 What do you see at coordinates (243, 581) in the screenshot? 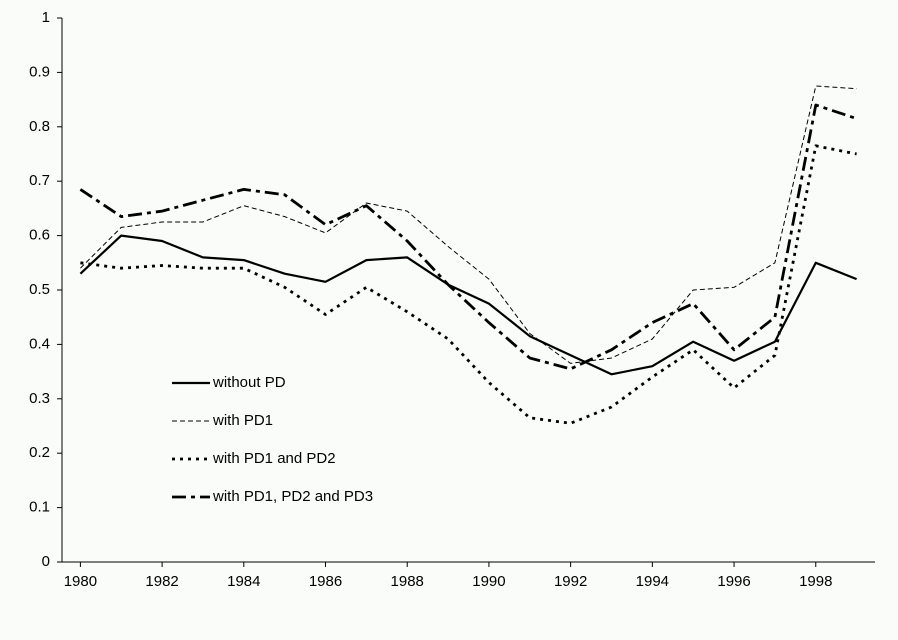
I see `x-tick-label: 1984` at bounding box center [243, 581].